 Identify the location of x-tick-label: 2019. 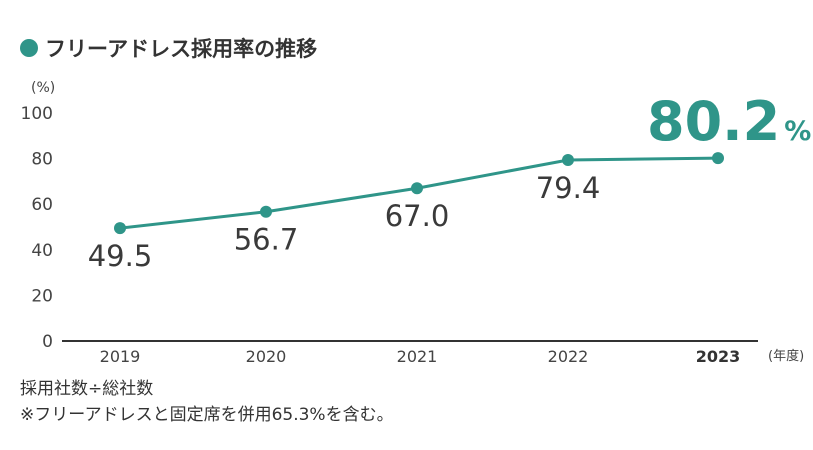
(120, 356).